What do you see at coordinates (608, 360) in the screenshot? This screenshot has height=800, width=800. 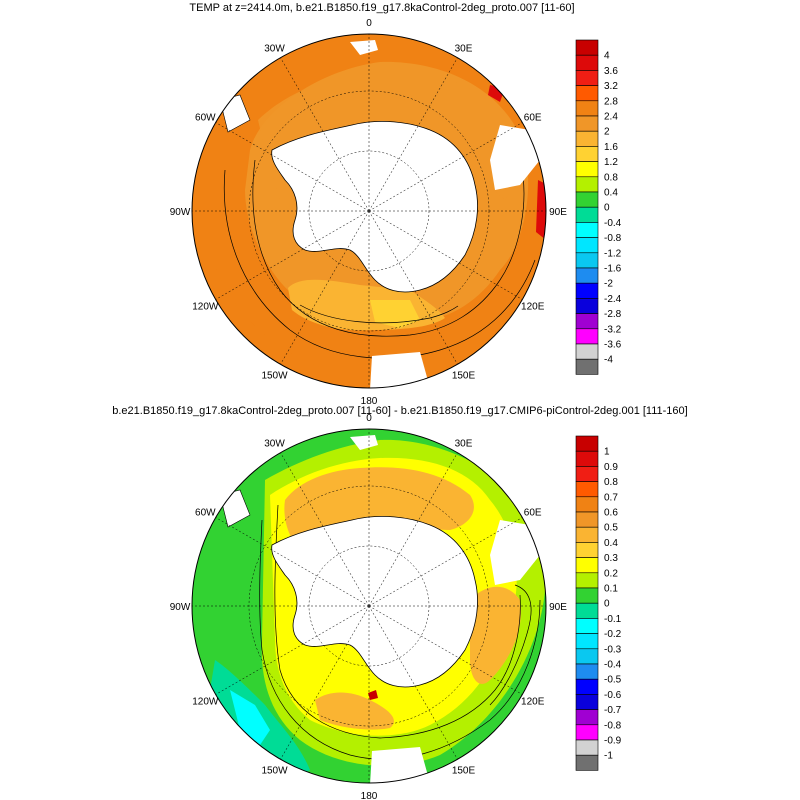 I see `colorbar-tick-label: -4` at bounding box center [608, 360].